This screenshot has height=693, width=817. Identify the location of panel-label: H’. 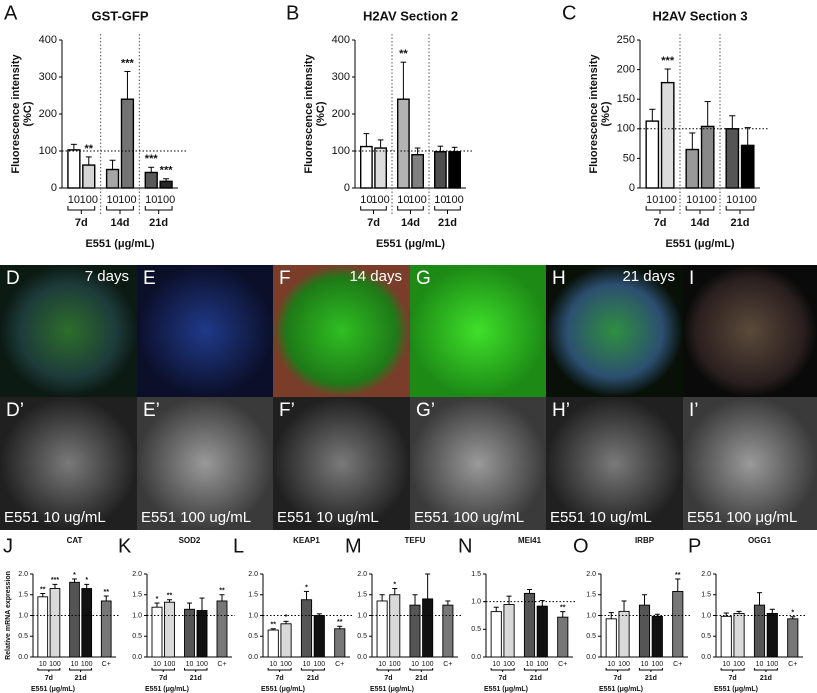
(561, 410).